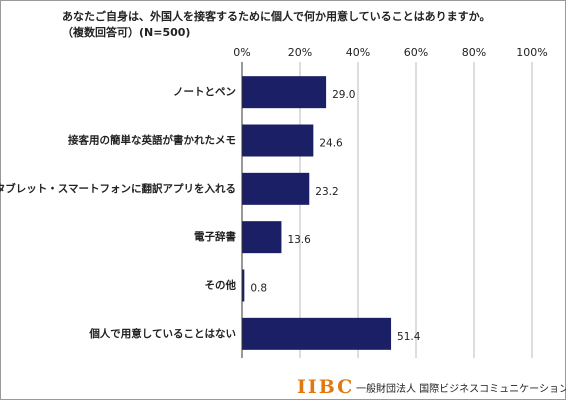  I want to click on value-label: 24.6, so click(331, 144).